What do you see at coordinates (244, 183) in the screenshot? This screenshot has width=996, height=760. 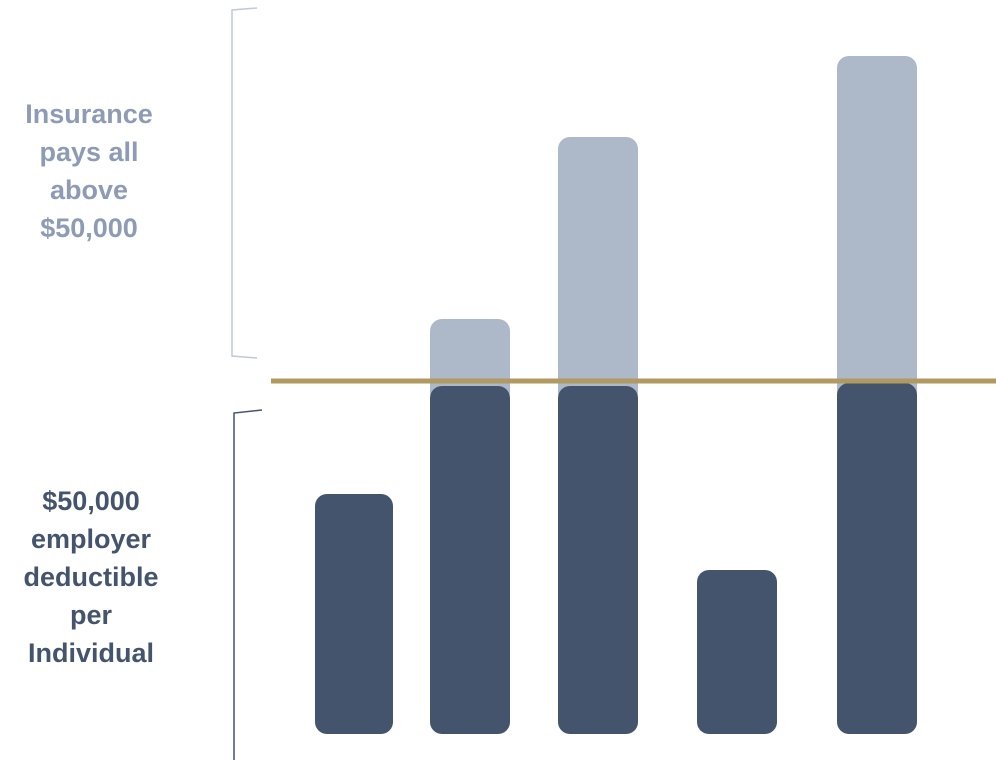 I see `insurance-bracket` at bounding box center [244, 183].